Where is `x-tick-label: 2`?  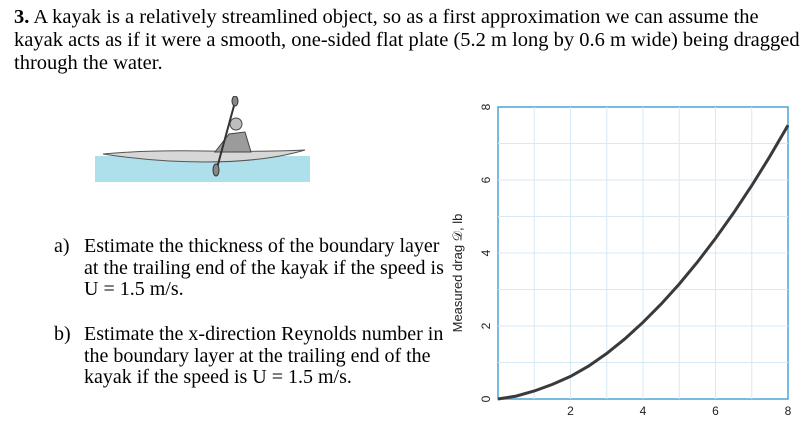 x-tick-label: 2 is located at coordinates (570, 411).